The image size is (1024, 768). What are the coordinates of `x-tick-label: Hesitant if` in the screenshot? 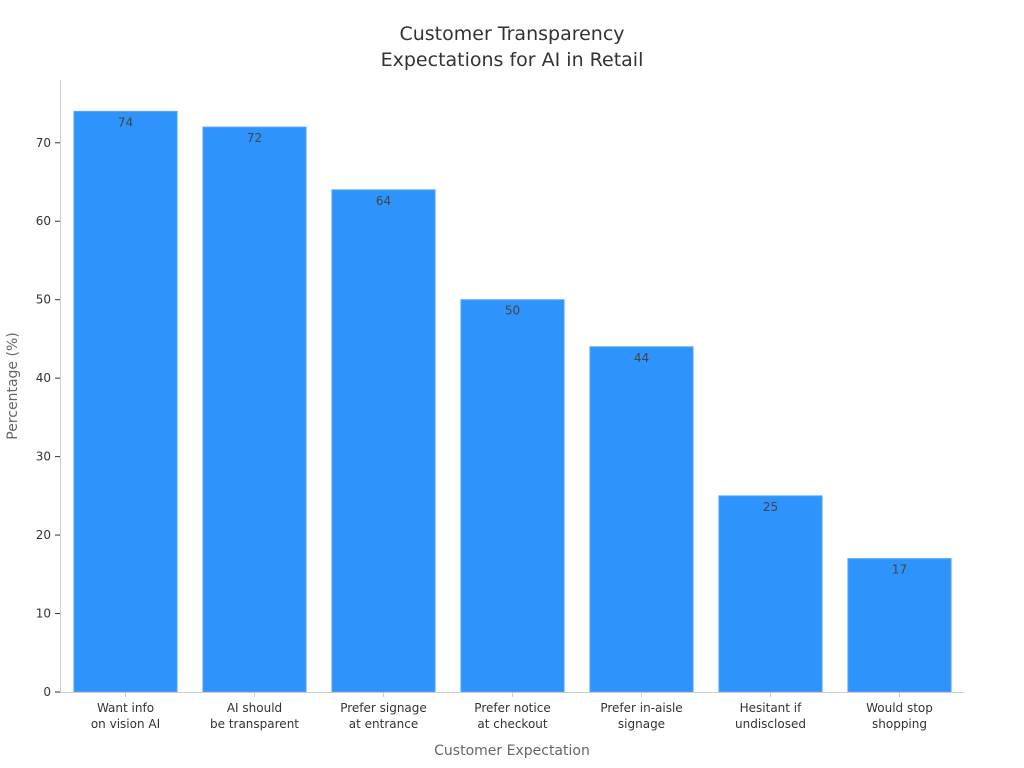 It's located at (771, 708).